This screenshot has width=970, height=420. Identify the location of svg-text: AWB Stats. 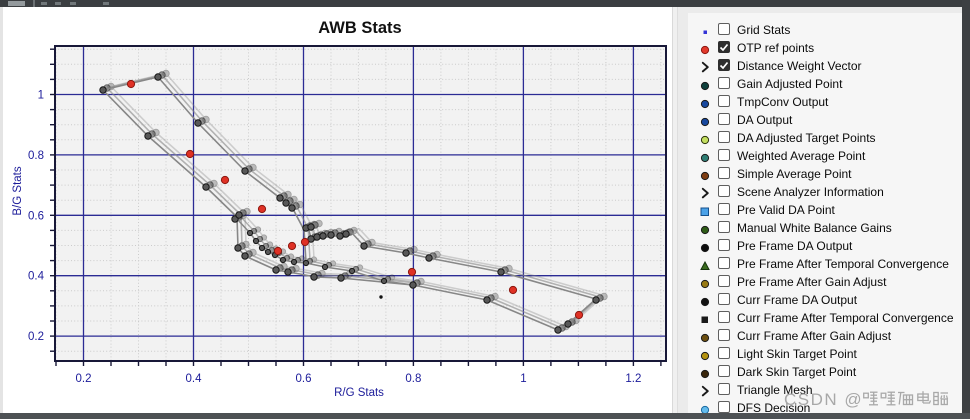
(359, 28).